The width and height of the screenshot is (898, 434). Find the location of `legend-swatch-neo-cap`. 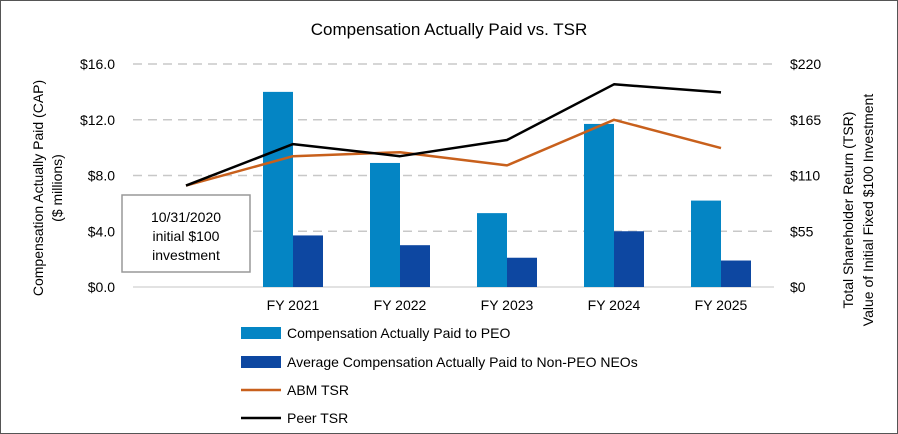

legend-swatch-neo-cap is located at coordinates (261, 362).